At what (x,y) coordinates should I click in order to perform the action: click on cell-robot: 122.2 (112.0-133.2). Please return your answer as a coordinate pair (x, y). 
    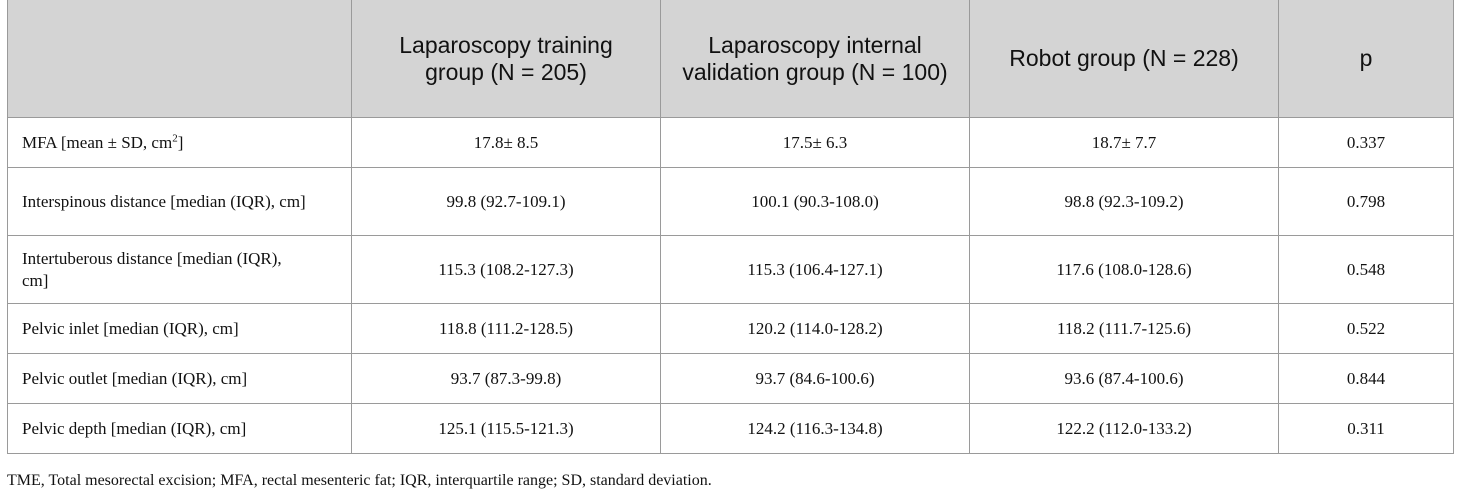
    Looking at the image, I should click on (1124, 428).